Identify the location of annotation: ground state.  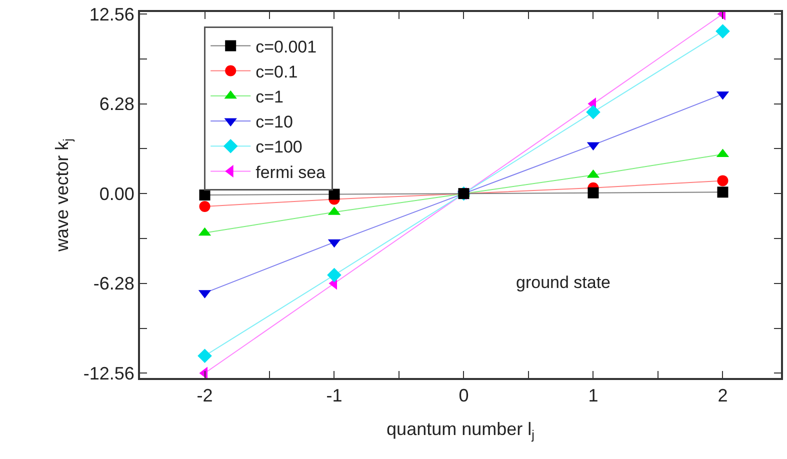
(563, 282).